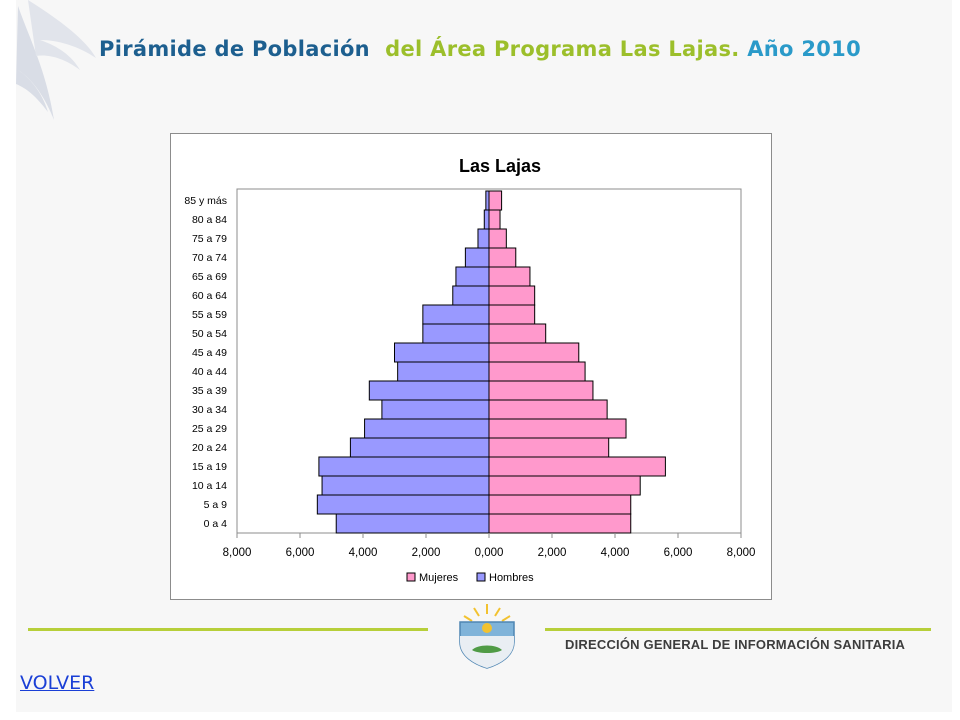 The height and width of the screenshot is (720, 960). Describe the element at coordinates (209, 486) in the screenshot. I see `y-tick-label: 10 a 14` at that location.